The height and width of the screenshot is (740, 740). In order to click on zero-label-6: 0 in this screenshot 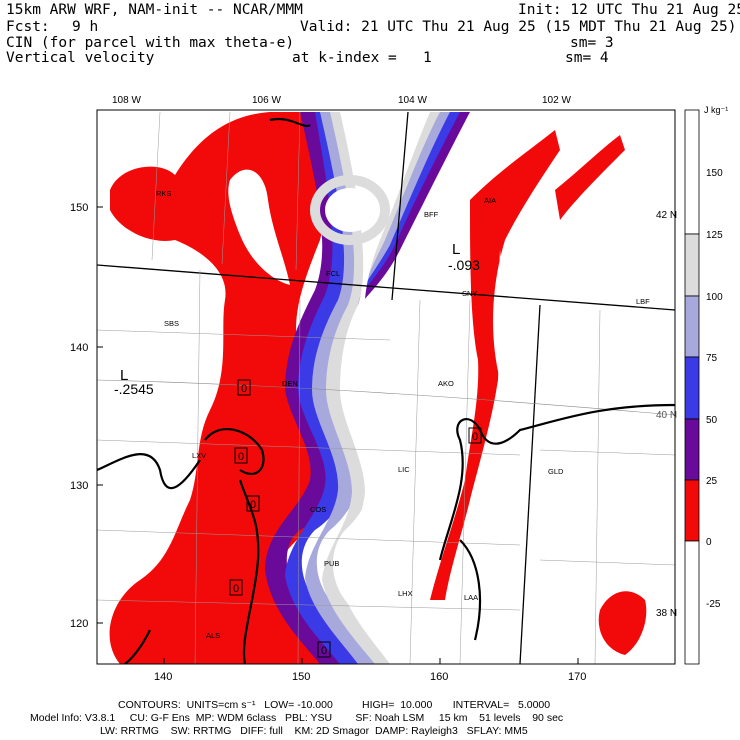, I will do `click(244, 389)`.